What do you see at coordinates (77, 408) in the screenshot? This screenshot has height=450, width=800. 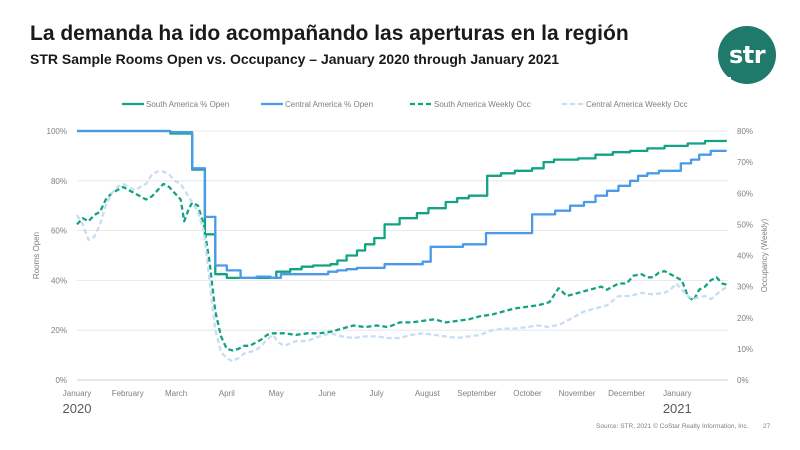 I see `x-year-label: 2020` at bounding box center [77, 408].